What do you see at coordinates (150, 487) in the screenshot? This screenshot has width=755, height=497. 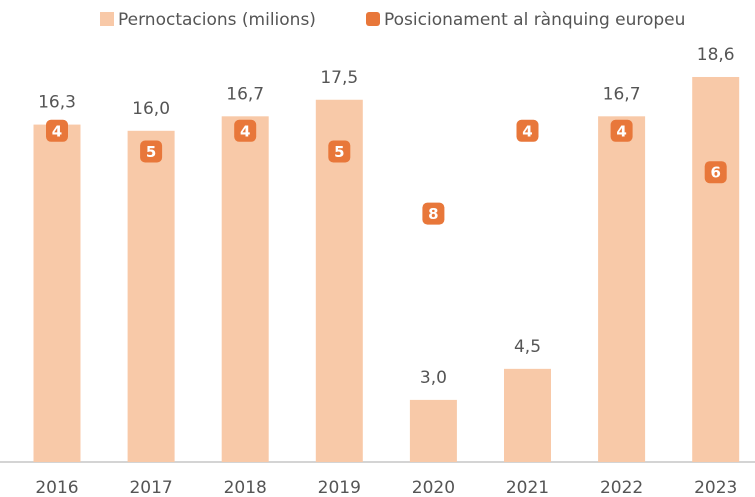 I see `x-tick-label: 2017` at bounding box center [150, 487].